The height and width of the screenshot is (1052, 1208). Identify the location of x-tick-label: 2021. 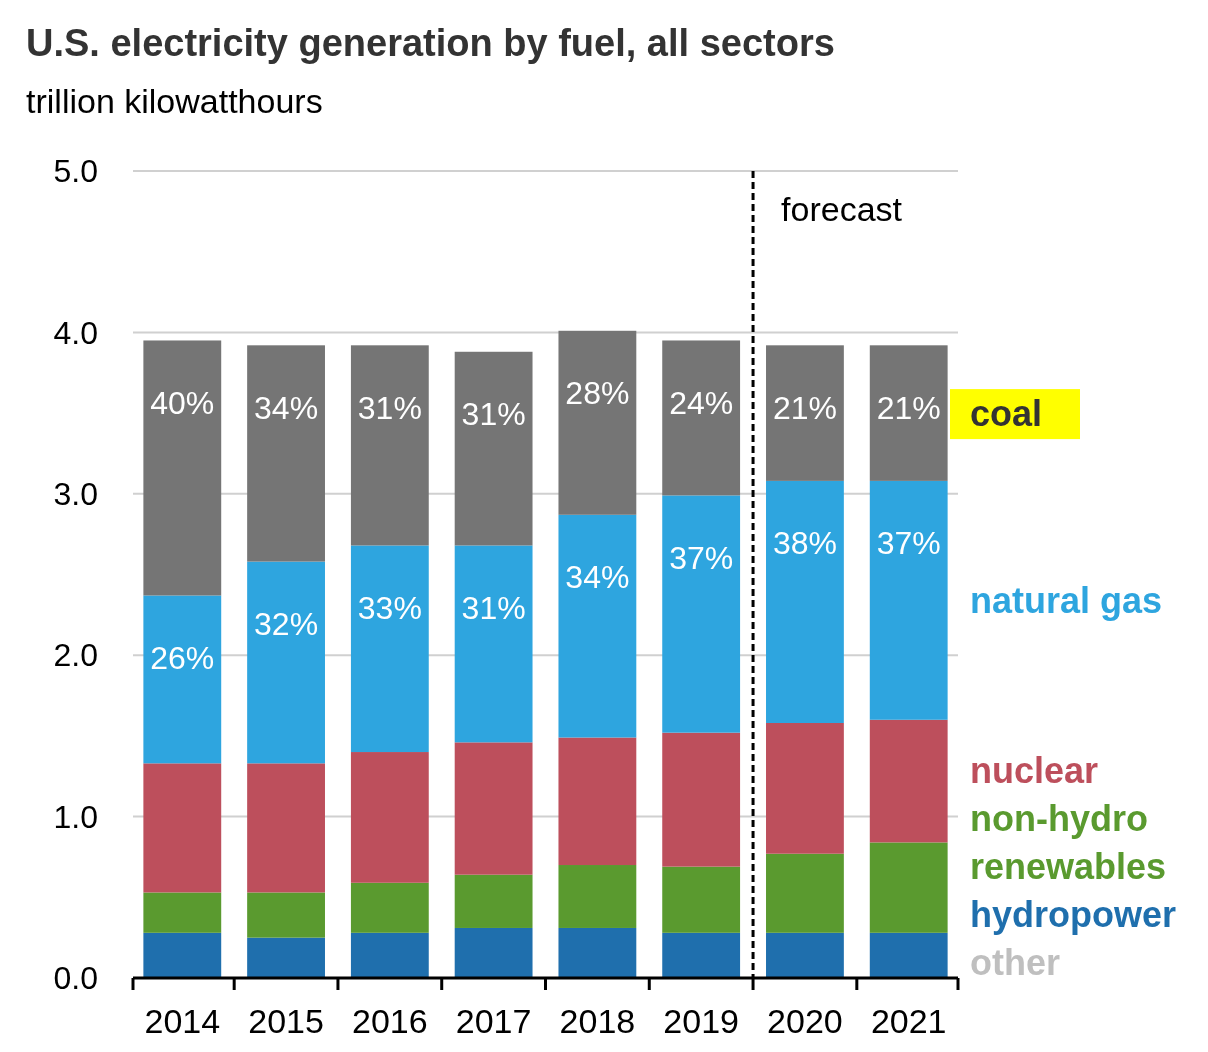
(908, 1021).